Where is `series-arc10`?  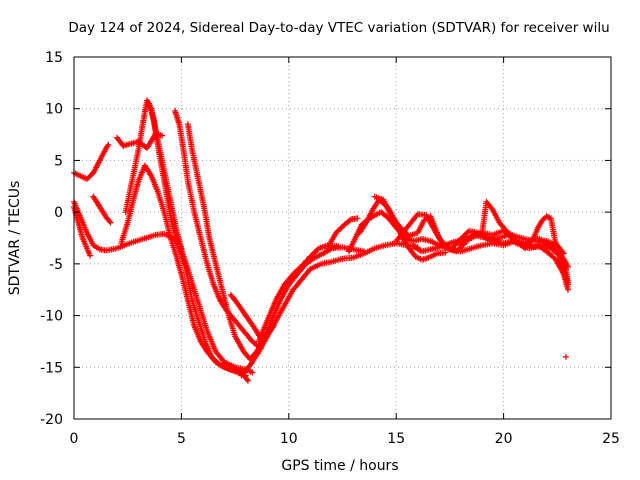 series-arc10 is located at coordinates (225, 241).